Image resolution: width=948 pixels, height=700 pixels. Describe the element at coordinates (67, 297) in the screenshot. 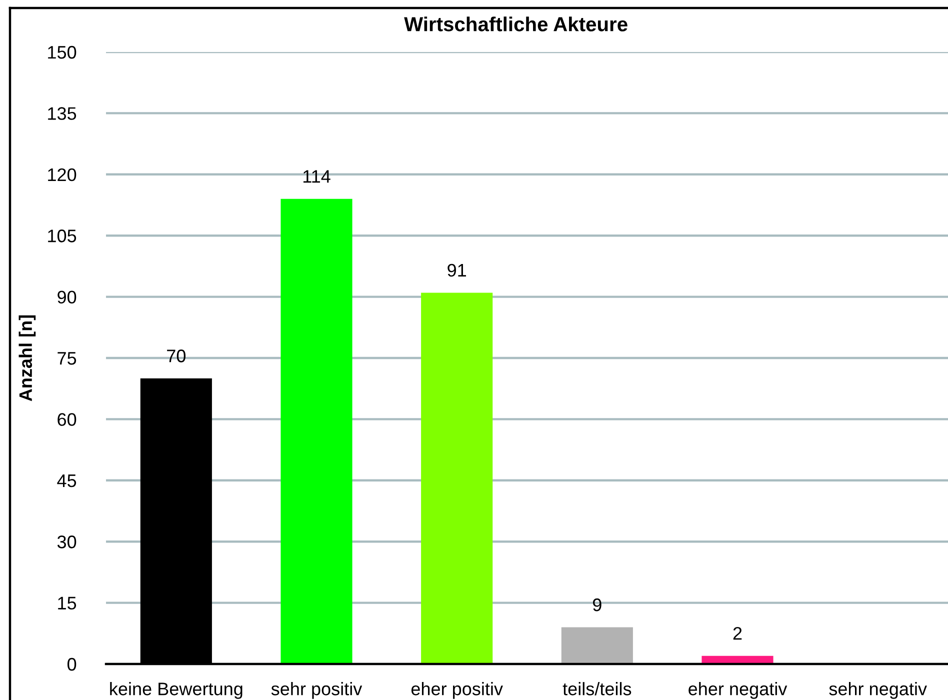

I see `y-tick-label: 90` at that location.